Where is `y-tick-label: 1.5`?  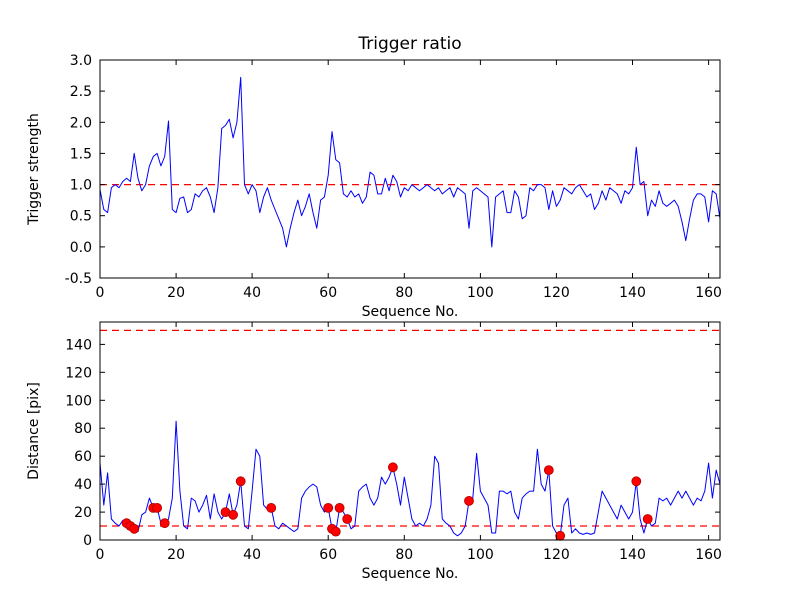 y-tick-label: 1.5 is located at coordinates (81, 154).